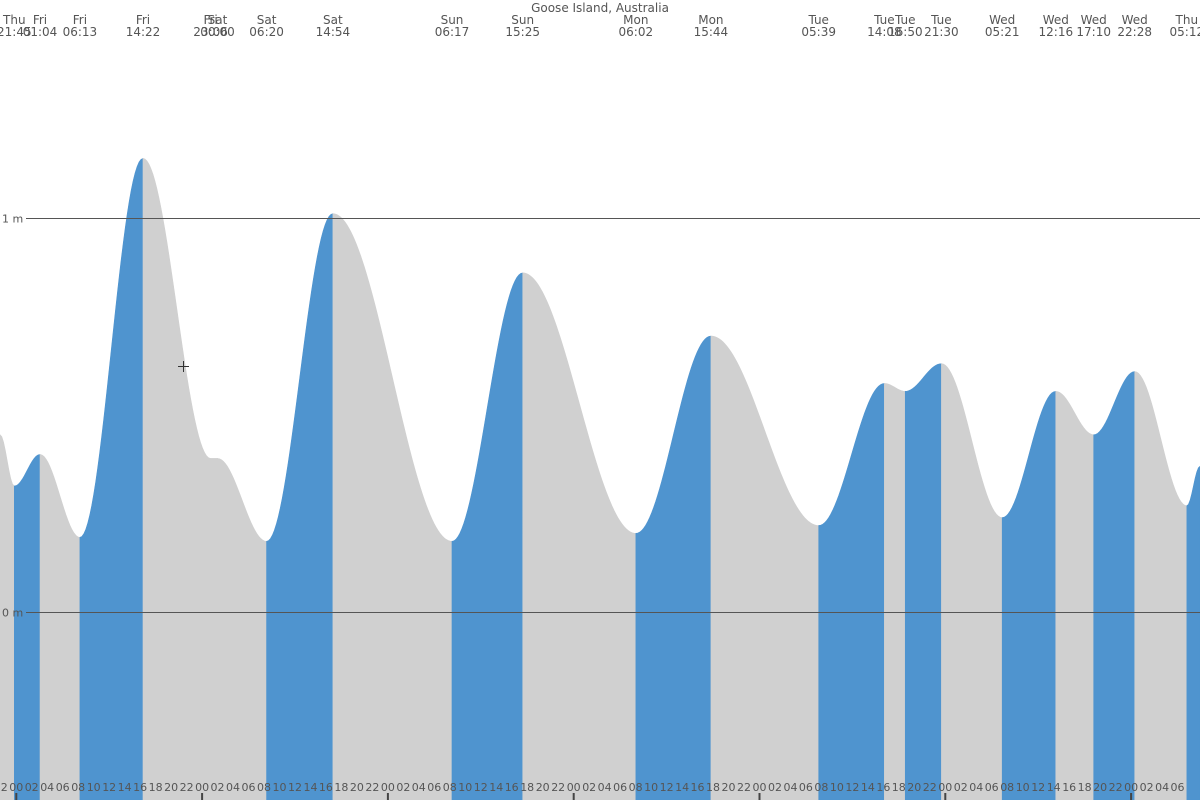  I want to click on y-axis-label: 0 m, so click(12, 613).